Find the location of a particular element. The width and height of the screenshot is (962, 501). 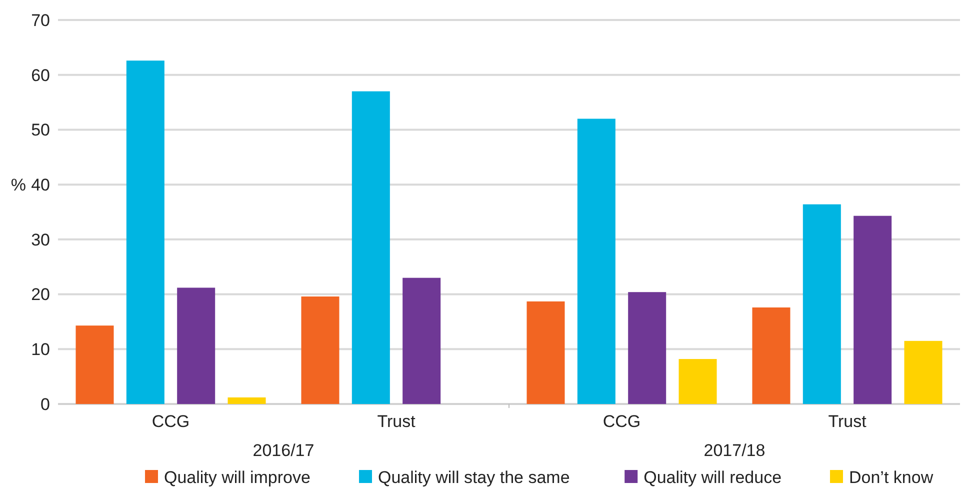

y-tick-label: 50 is located at coordinates (40, 130).